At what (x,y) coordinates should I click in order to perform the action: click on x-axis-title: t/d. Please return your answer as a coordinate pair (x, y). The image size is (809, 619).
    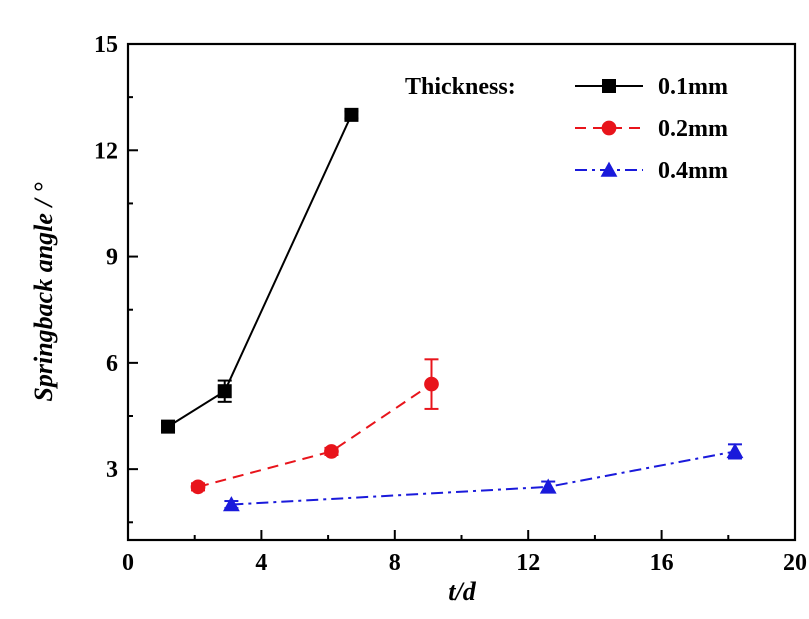
    Looking at the image, I should click on (462, 591).